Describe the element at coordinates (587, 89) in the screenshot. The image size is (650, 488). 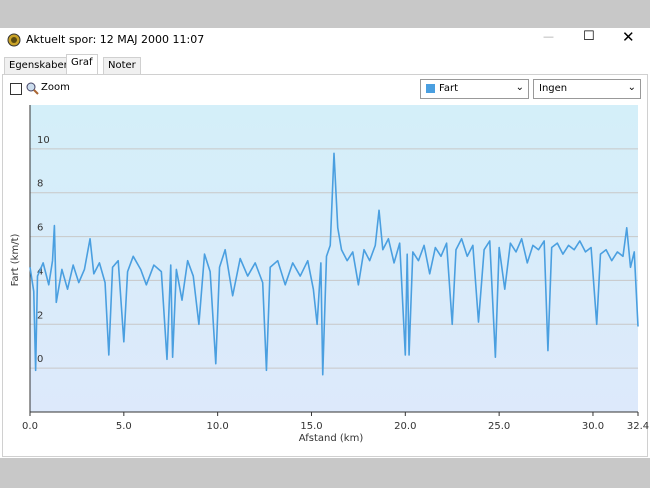
I see `overlay-dropdown: Ingen ⌄` at that location.